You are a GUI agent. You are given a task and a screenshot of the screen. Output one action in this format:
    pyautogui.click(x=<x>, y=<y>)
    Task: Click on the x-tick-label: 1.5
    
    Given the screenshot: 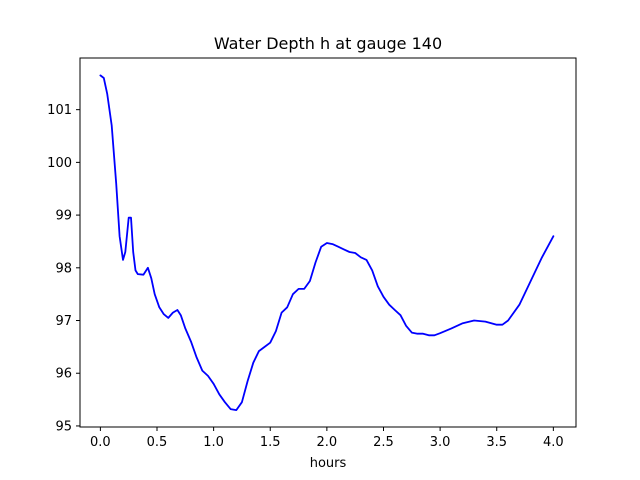 What is the action you would take?
    pyautogui.click(x=270, y=442)
    